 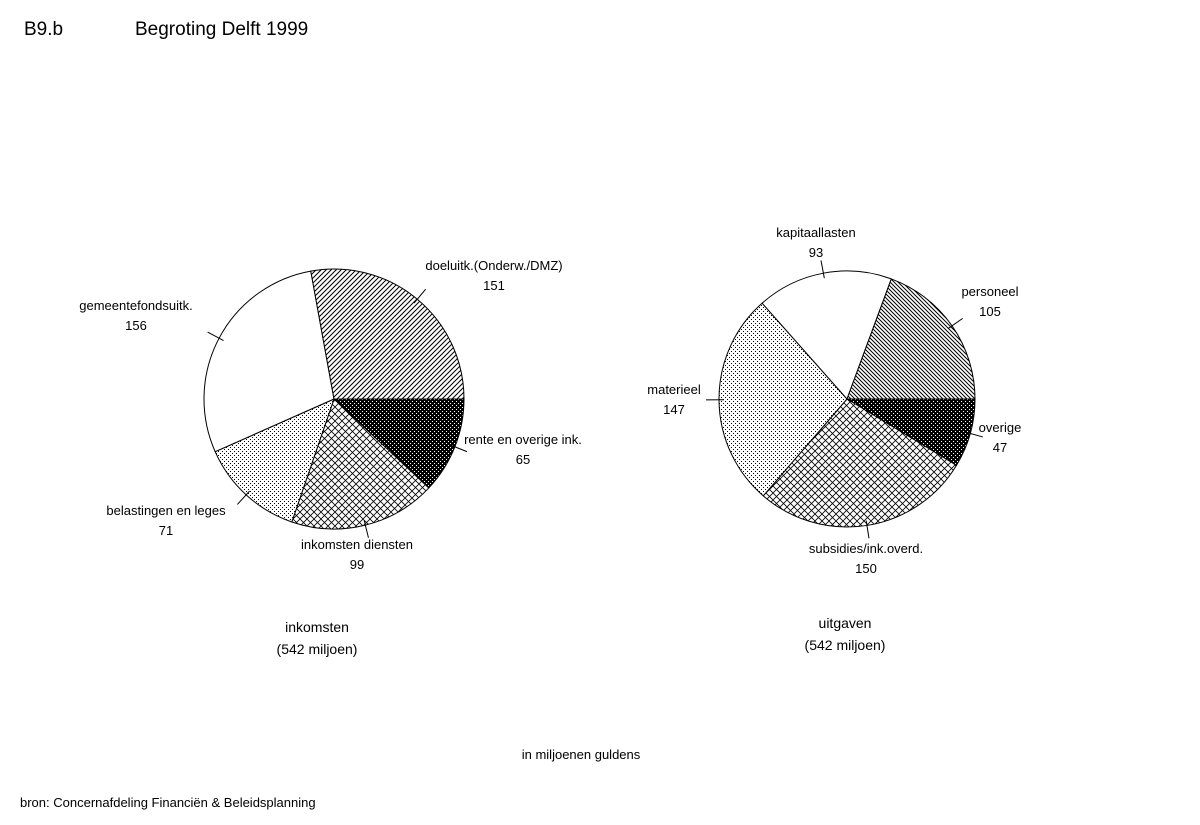 What do you see at coordinates (866, 568) in the screenshot?
I see `slice-label-value-subsidies-ink-overd: 150` at bounding box center [866, 568].